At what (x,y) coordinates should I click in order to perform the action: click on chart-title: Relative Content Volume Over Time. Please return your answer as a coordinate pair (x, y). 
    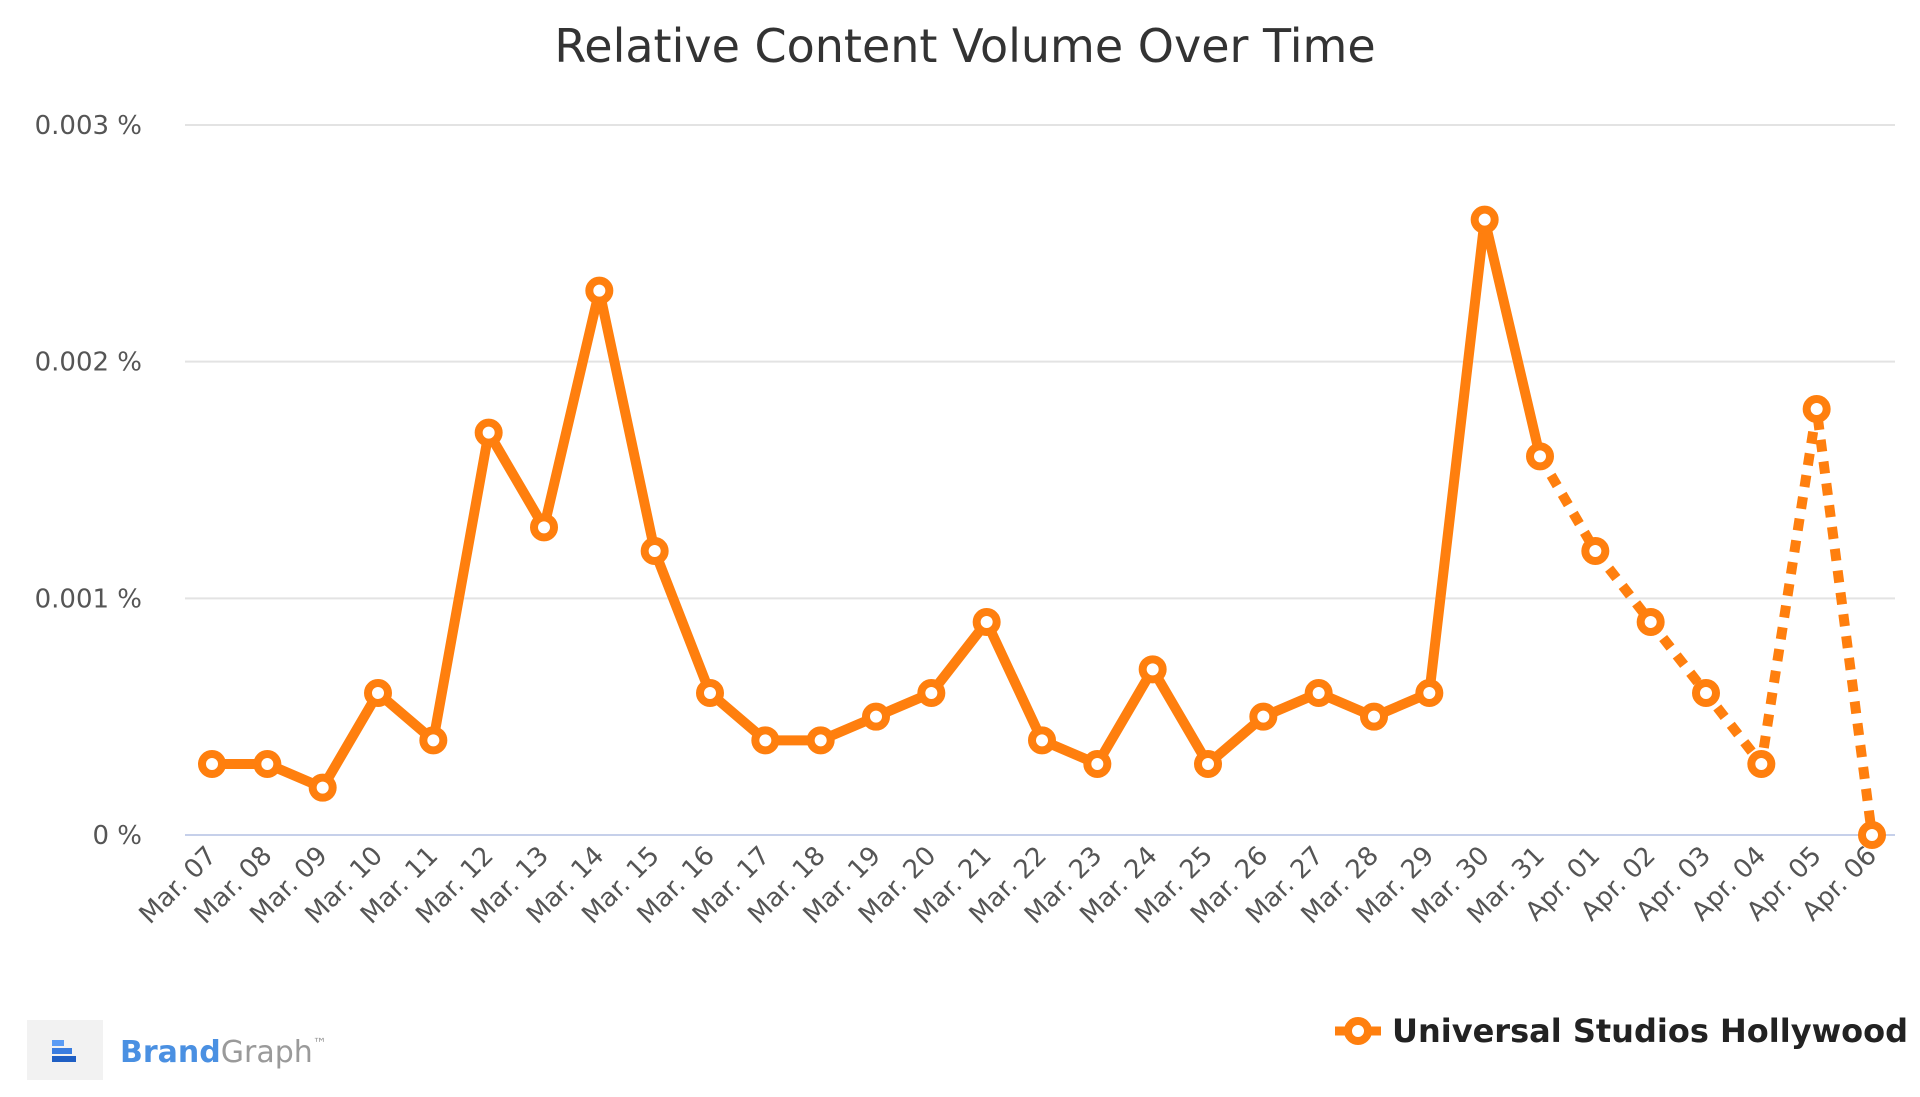
    Looking at the image, I should click on (964, 46).